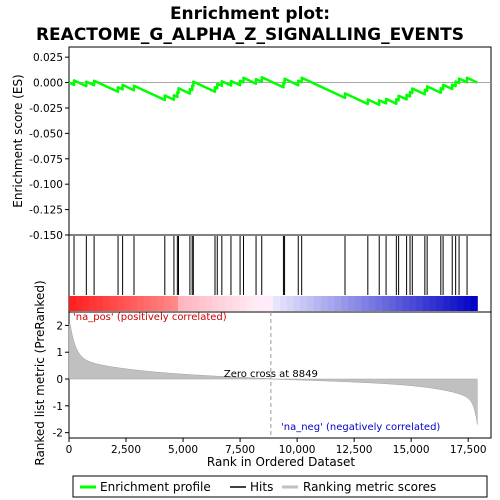 This screenshot has width=500, height=500. Describe the element at coordinates (46, 134) in the screenshot. I see `es-y-tick-label: -0.050` at that location.